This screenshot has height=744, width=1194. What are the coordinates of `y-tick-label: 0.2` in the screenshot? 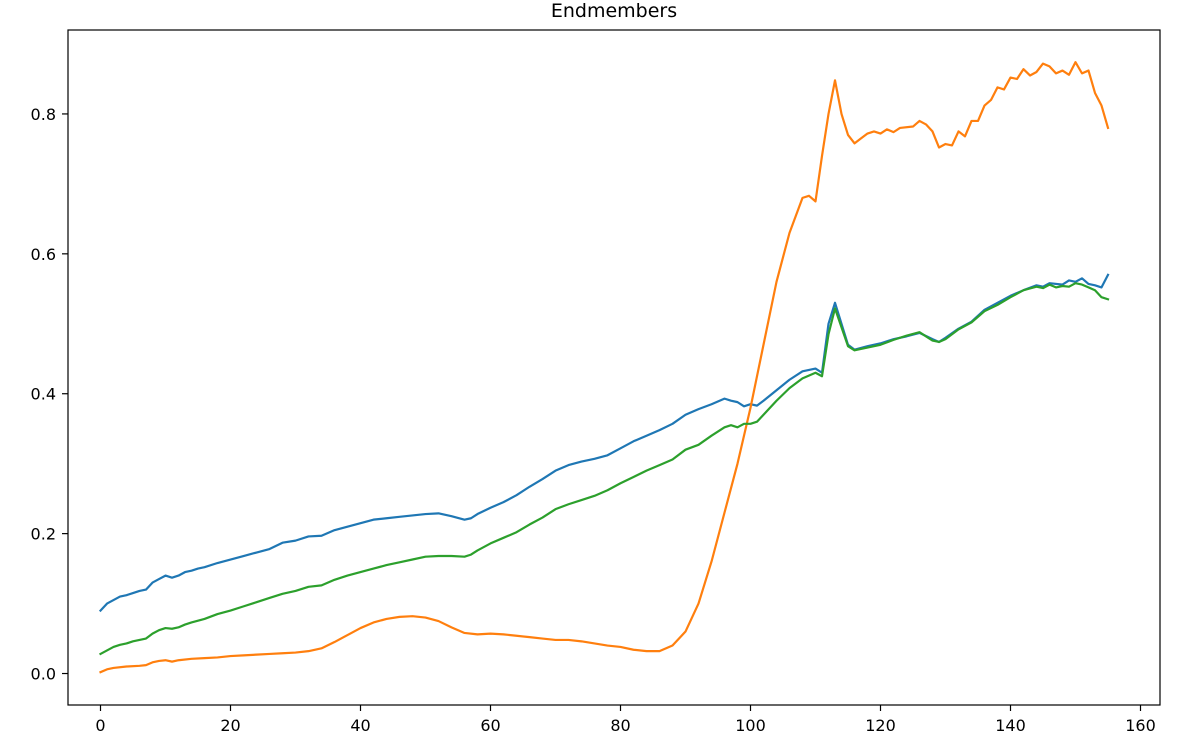 It's located at (43, 534).